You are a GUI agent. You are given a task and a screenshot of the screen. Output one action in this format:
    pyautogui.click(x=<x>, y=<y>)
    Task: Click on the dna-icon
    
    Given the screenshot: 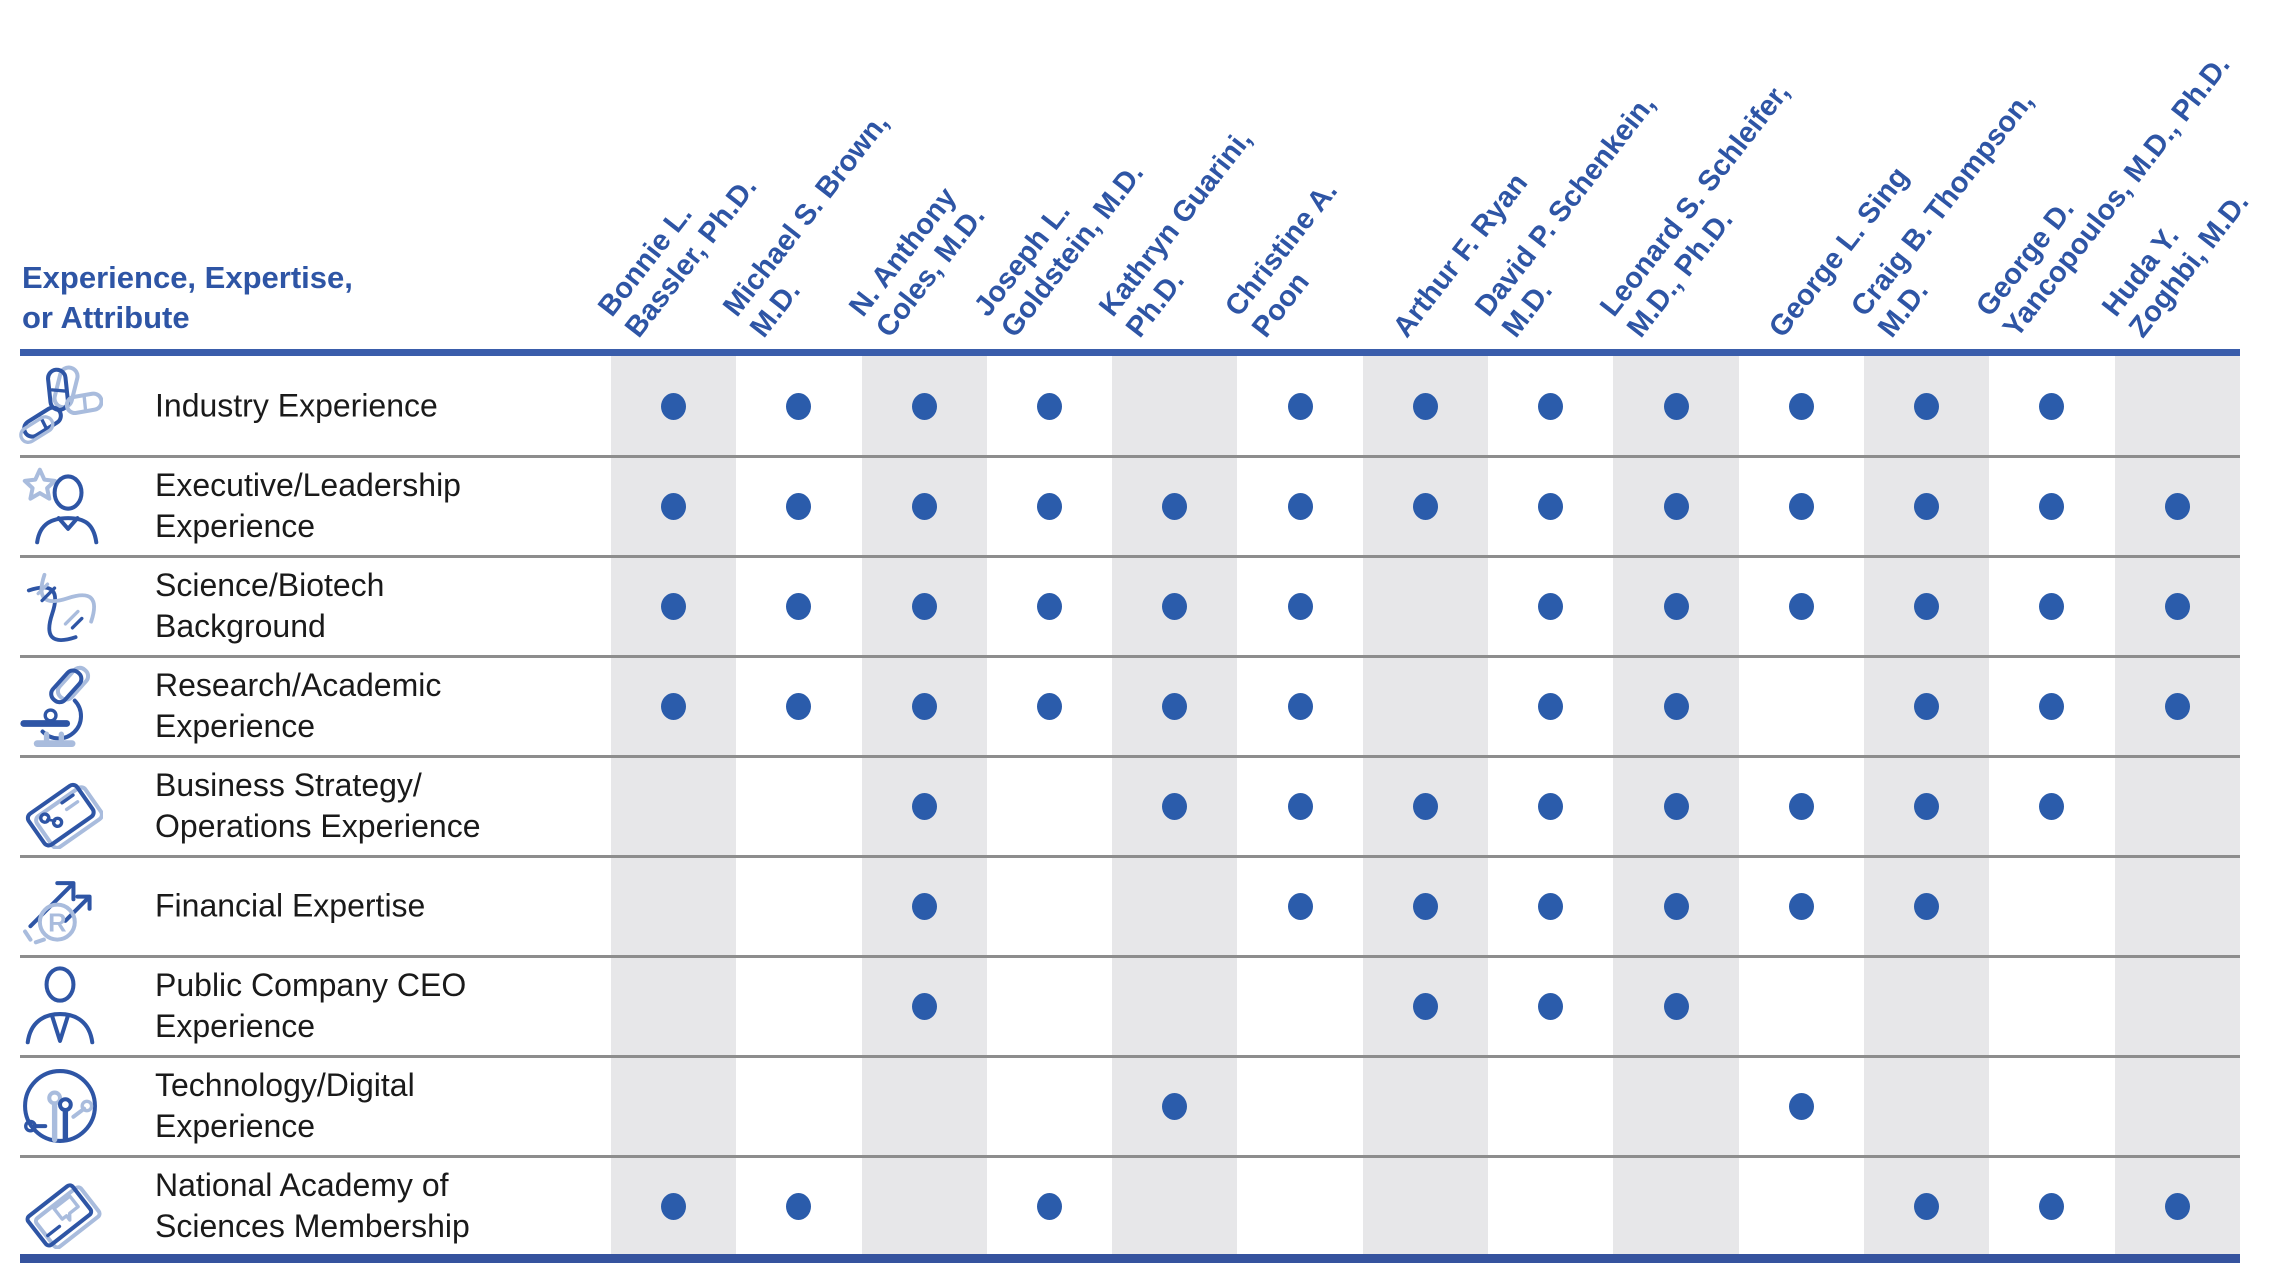 What is the action you would take?
    pyautogui.click(x=60, y=606)
    